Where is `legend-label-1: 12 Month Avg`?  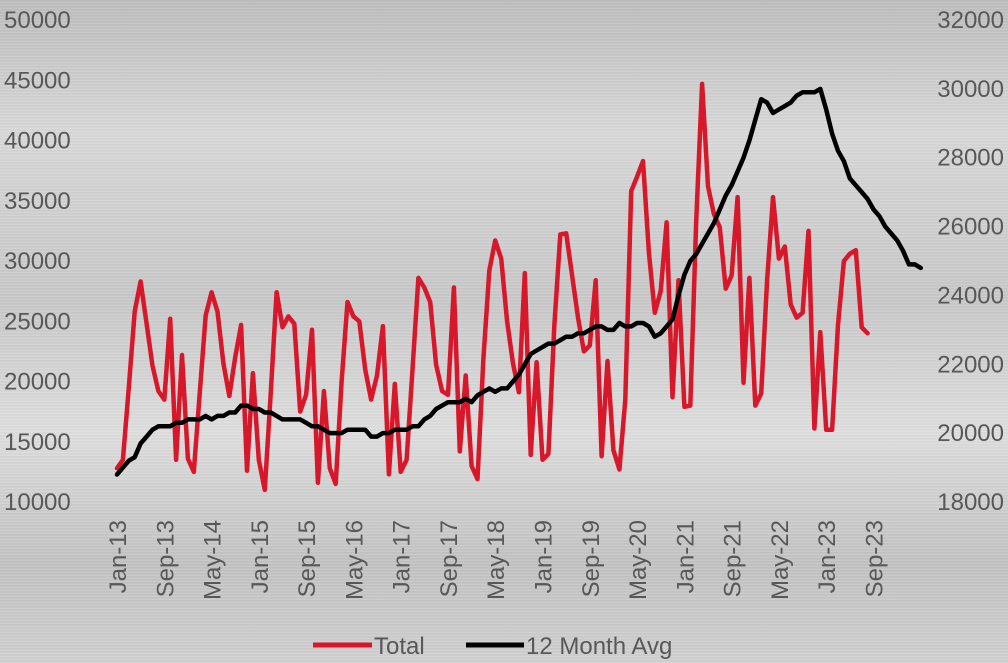
legend-label-1: 12 Month Avg is located at coordinates (599, 646).